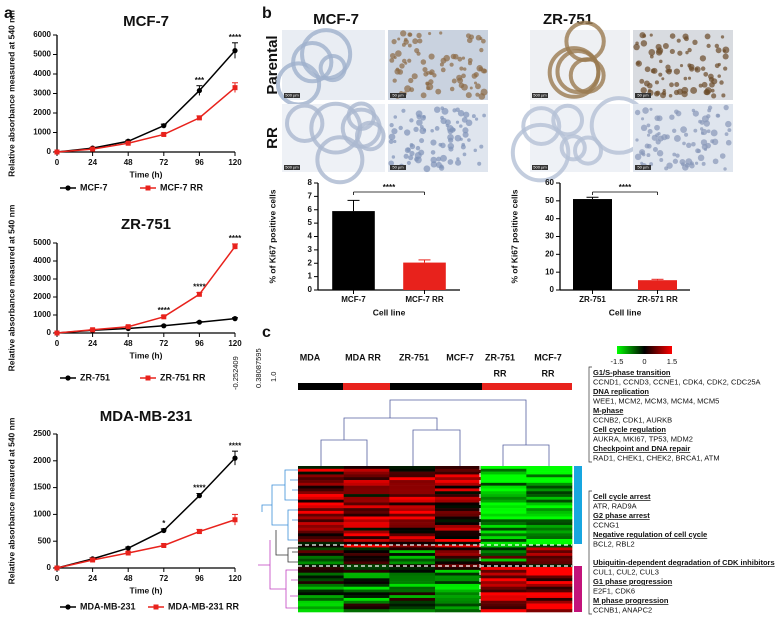  Describe the element at coordinates (8, 13) in the screenshot. I see `panel-label: a` at that location.